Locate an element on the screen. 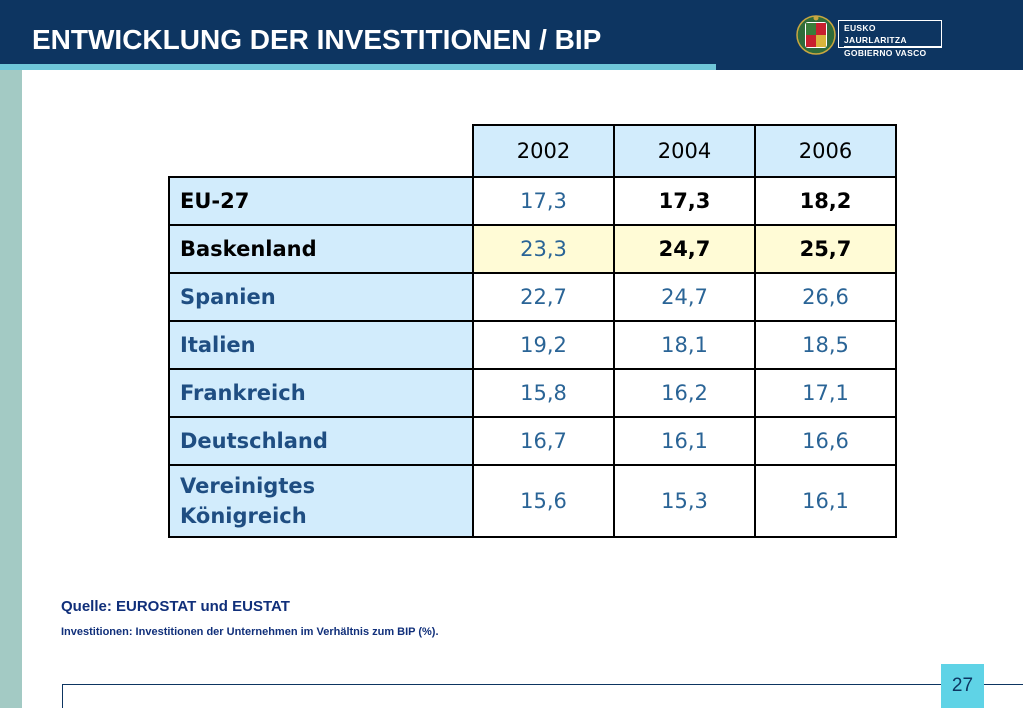 The image size is (1023, 708). row-label: Deutschland is located at coordinates (321, 441).